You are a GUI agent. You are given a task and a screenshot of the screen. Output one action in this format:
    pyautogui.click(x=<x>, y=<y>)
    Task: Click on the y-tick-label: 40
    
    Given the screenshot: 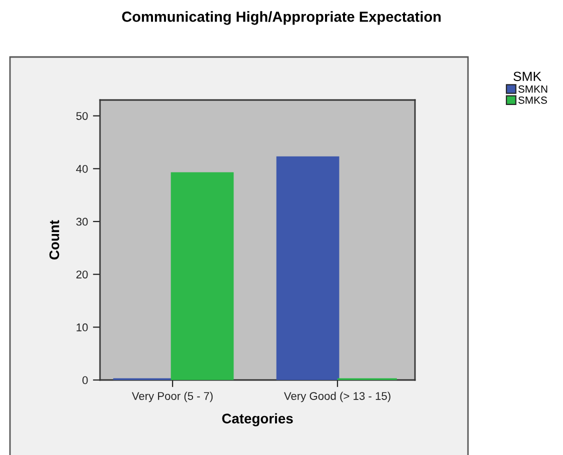 What is the action you would take?
    pyautogui.click(x=82, y=168)
    